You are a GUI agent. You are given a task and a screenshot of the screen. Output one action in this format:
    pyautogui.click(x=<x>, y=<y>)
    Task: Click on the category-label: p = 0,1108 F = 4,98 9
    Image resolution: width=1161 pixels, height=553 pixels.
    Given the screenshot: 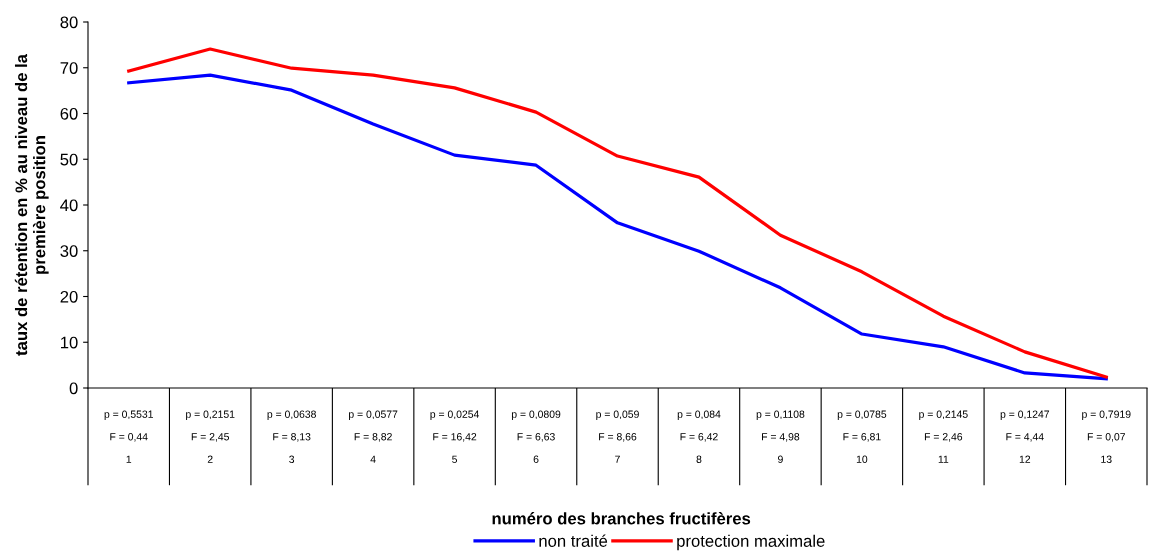 What is the action you would take?
    pyautogui.click(x=780, y=436)
    